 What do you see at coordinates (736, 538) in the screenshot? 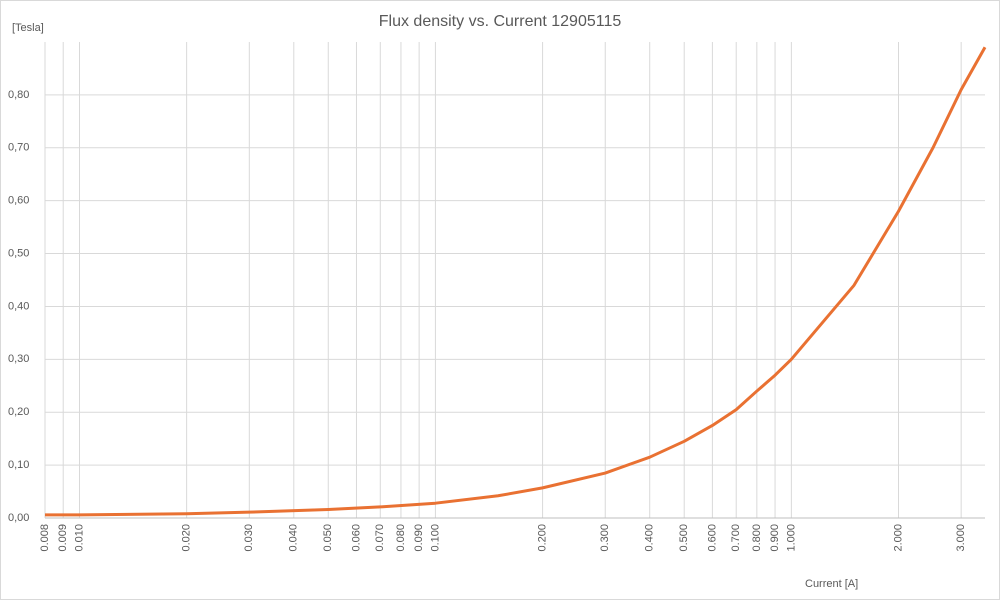
I see `x-tick-label: 0.700` at bounding box center [736, 538].